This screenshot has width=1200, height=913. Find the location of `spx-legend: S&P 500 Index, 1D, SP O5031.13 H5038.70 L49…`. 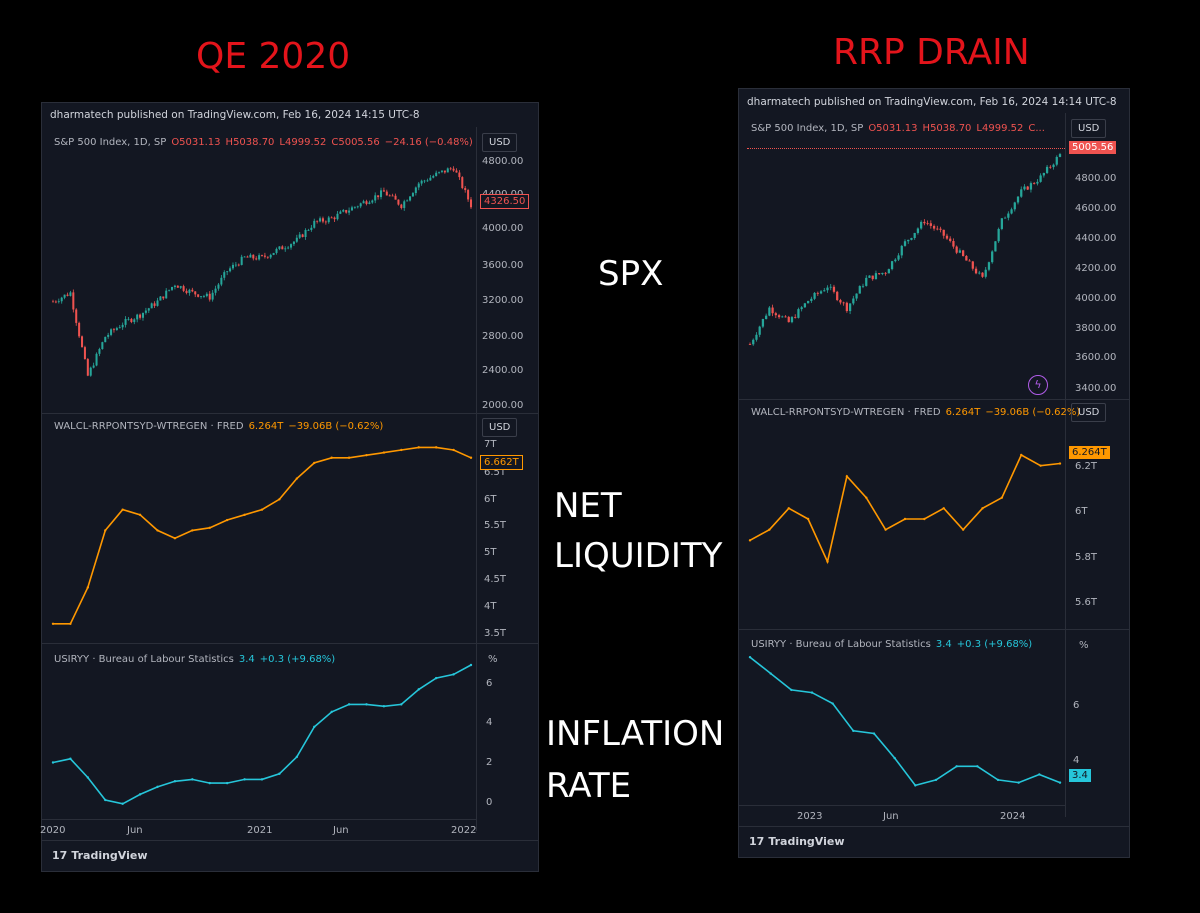

spx-legend: S&P 500 Index, 1D, SP O5031.13 H5038.70 L49… is located at coordinates (898, 128).